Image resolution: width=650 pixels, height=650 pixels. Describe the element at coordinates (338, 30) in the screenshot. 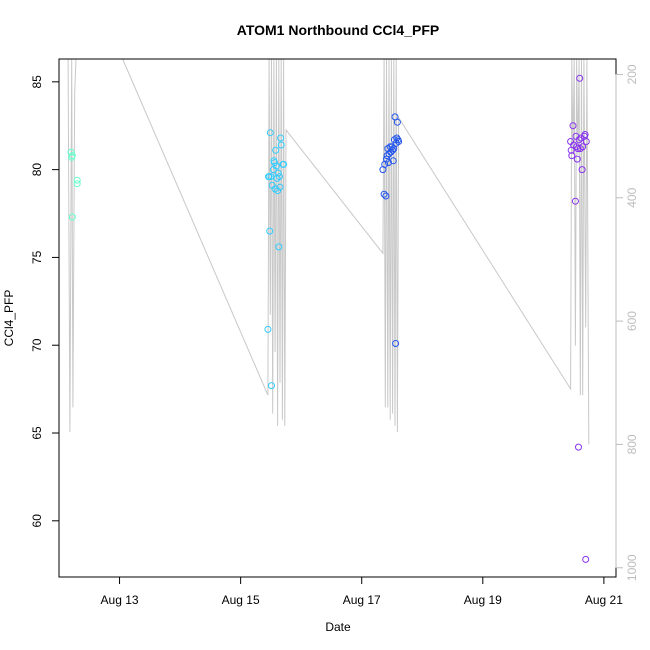

I see `chart-title: ATOM1 Northbound CCl4_PFP` at that location.